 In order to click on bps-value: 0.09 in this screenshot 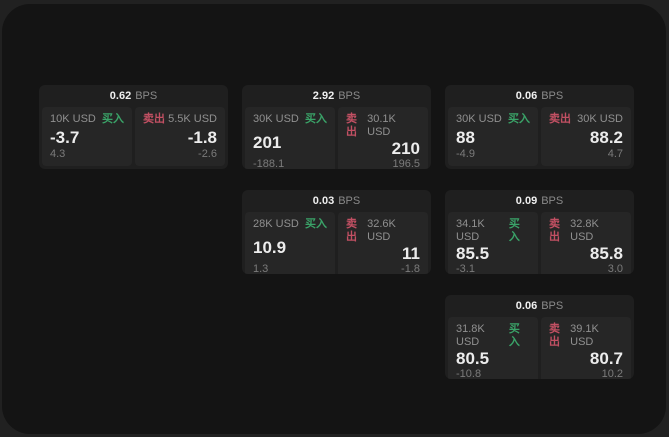, I will do `click(526, 201)`.